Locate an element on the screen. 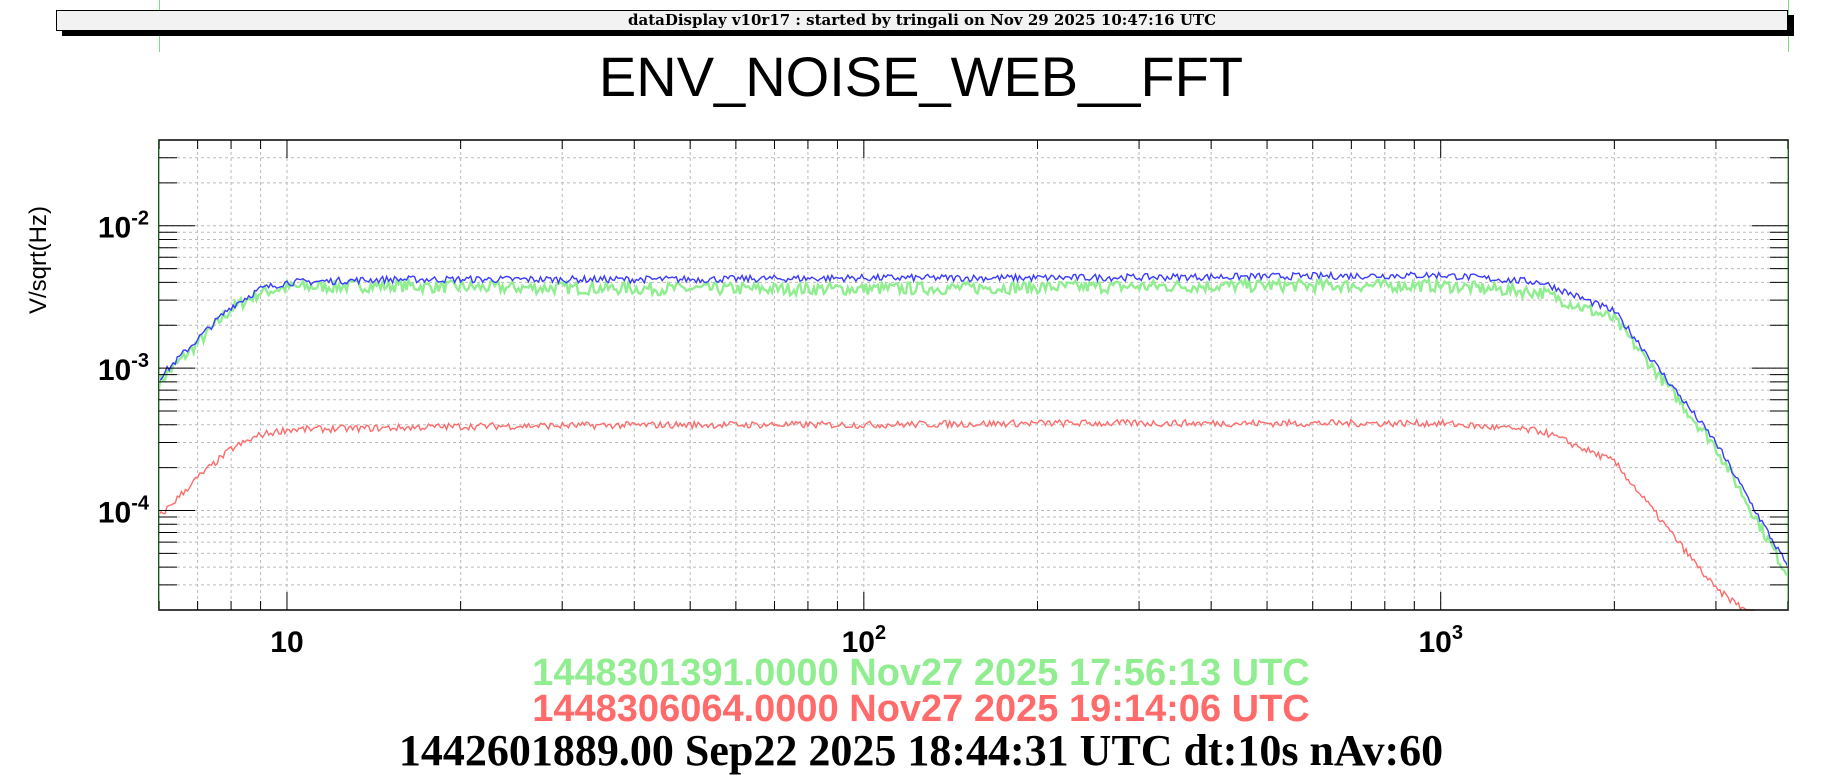 This screenshot has height=781, width=1842. x-tick-label: 10² is located at coordinates (864, 640).